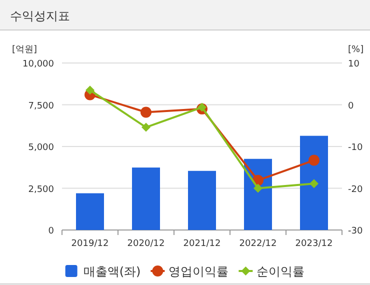 The image size is (370, 285). Describe the element at coordinates (314, 244) in the screenshot. I see `x-tick-label: 2023/12` at that location.